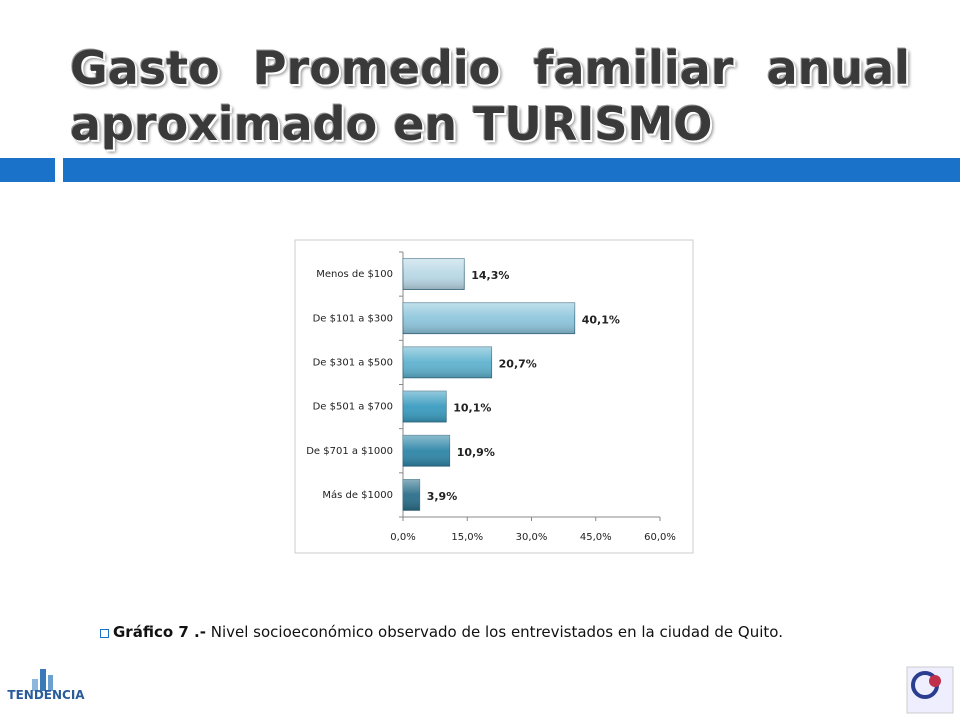 Image resolution: width=960 pixels, height=720 pixels. Describe the element at coordinates (467, 537) in the screenshot. I see `x-tick-label: 15,0%` at that location.